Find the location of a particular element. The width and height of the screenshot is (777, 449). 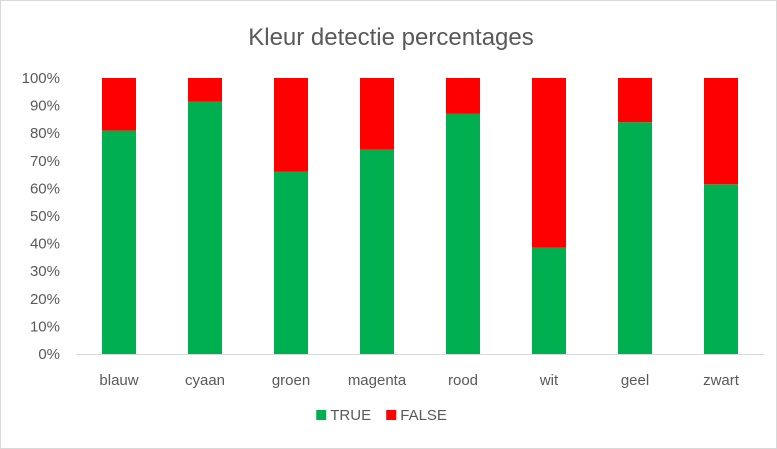

legend-label-false: FALSE is located at coordinates (423, 415).